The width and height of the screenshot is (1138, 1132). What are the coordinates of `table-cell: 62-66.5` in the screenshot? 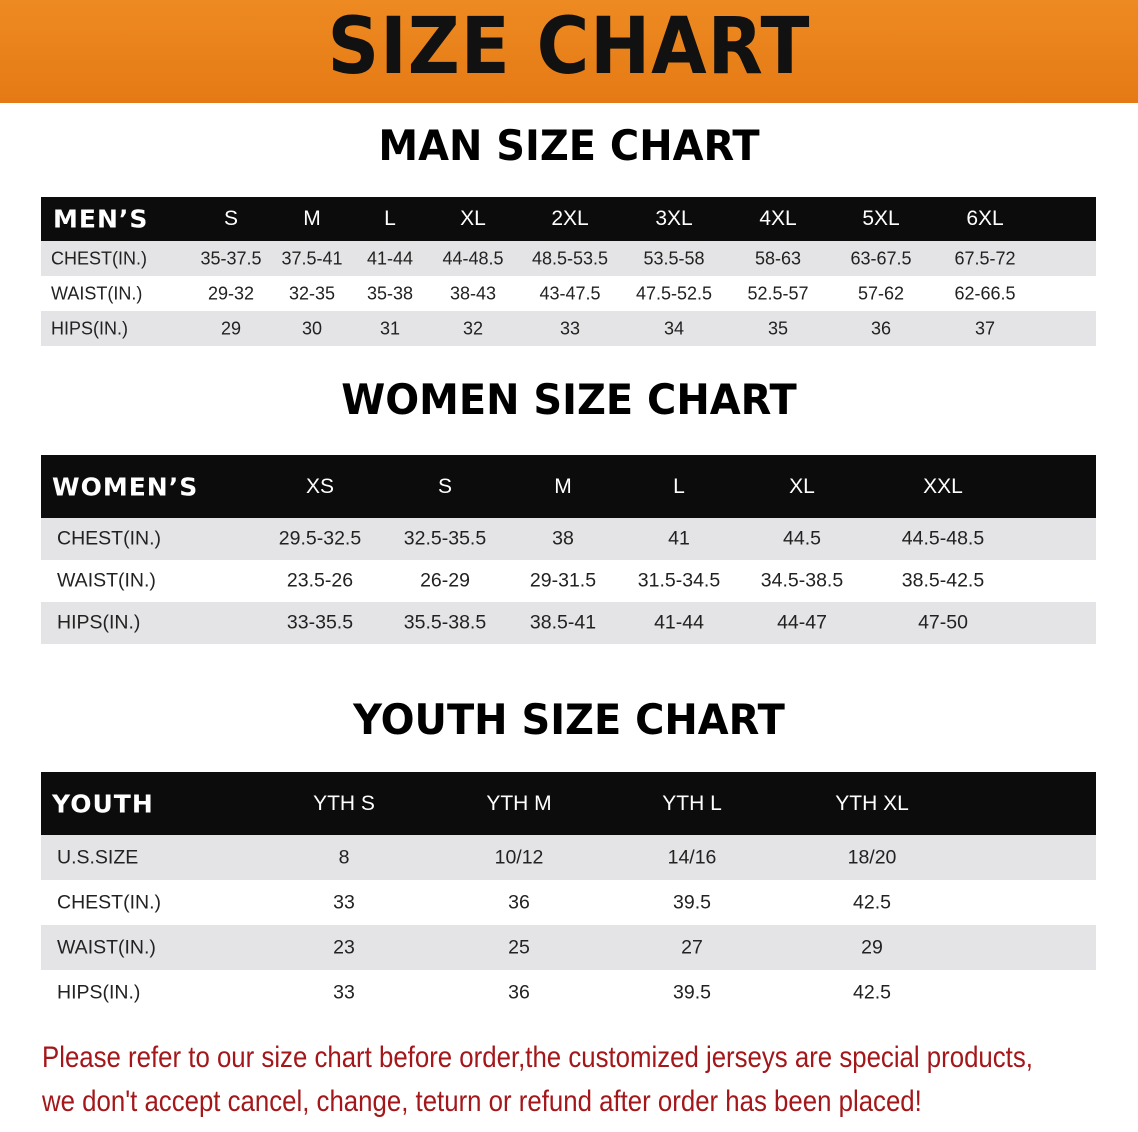 It's located at (985, 293).